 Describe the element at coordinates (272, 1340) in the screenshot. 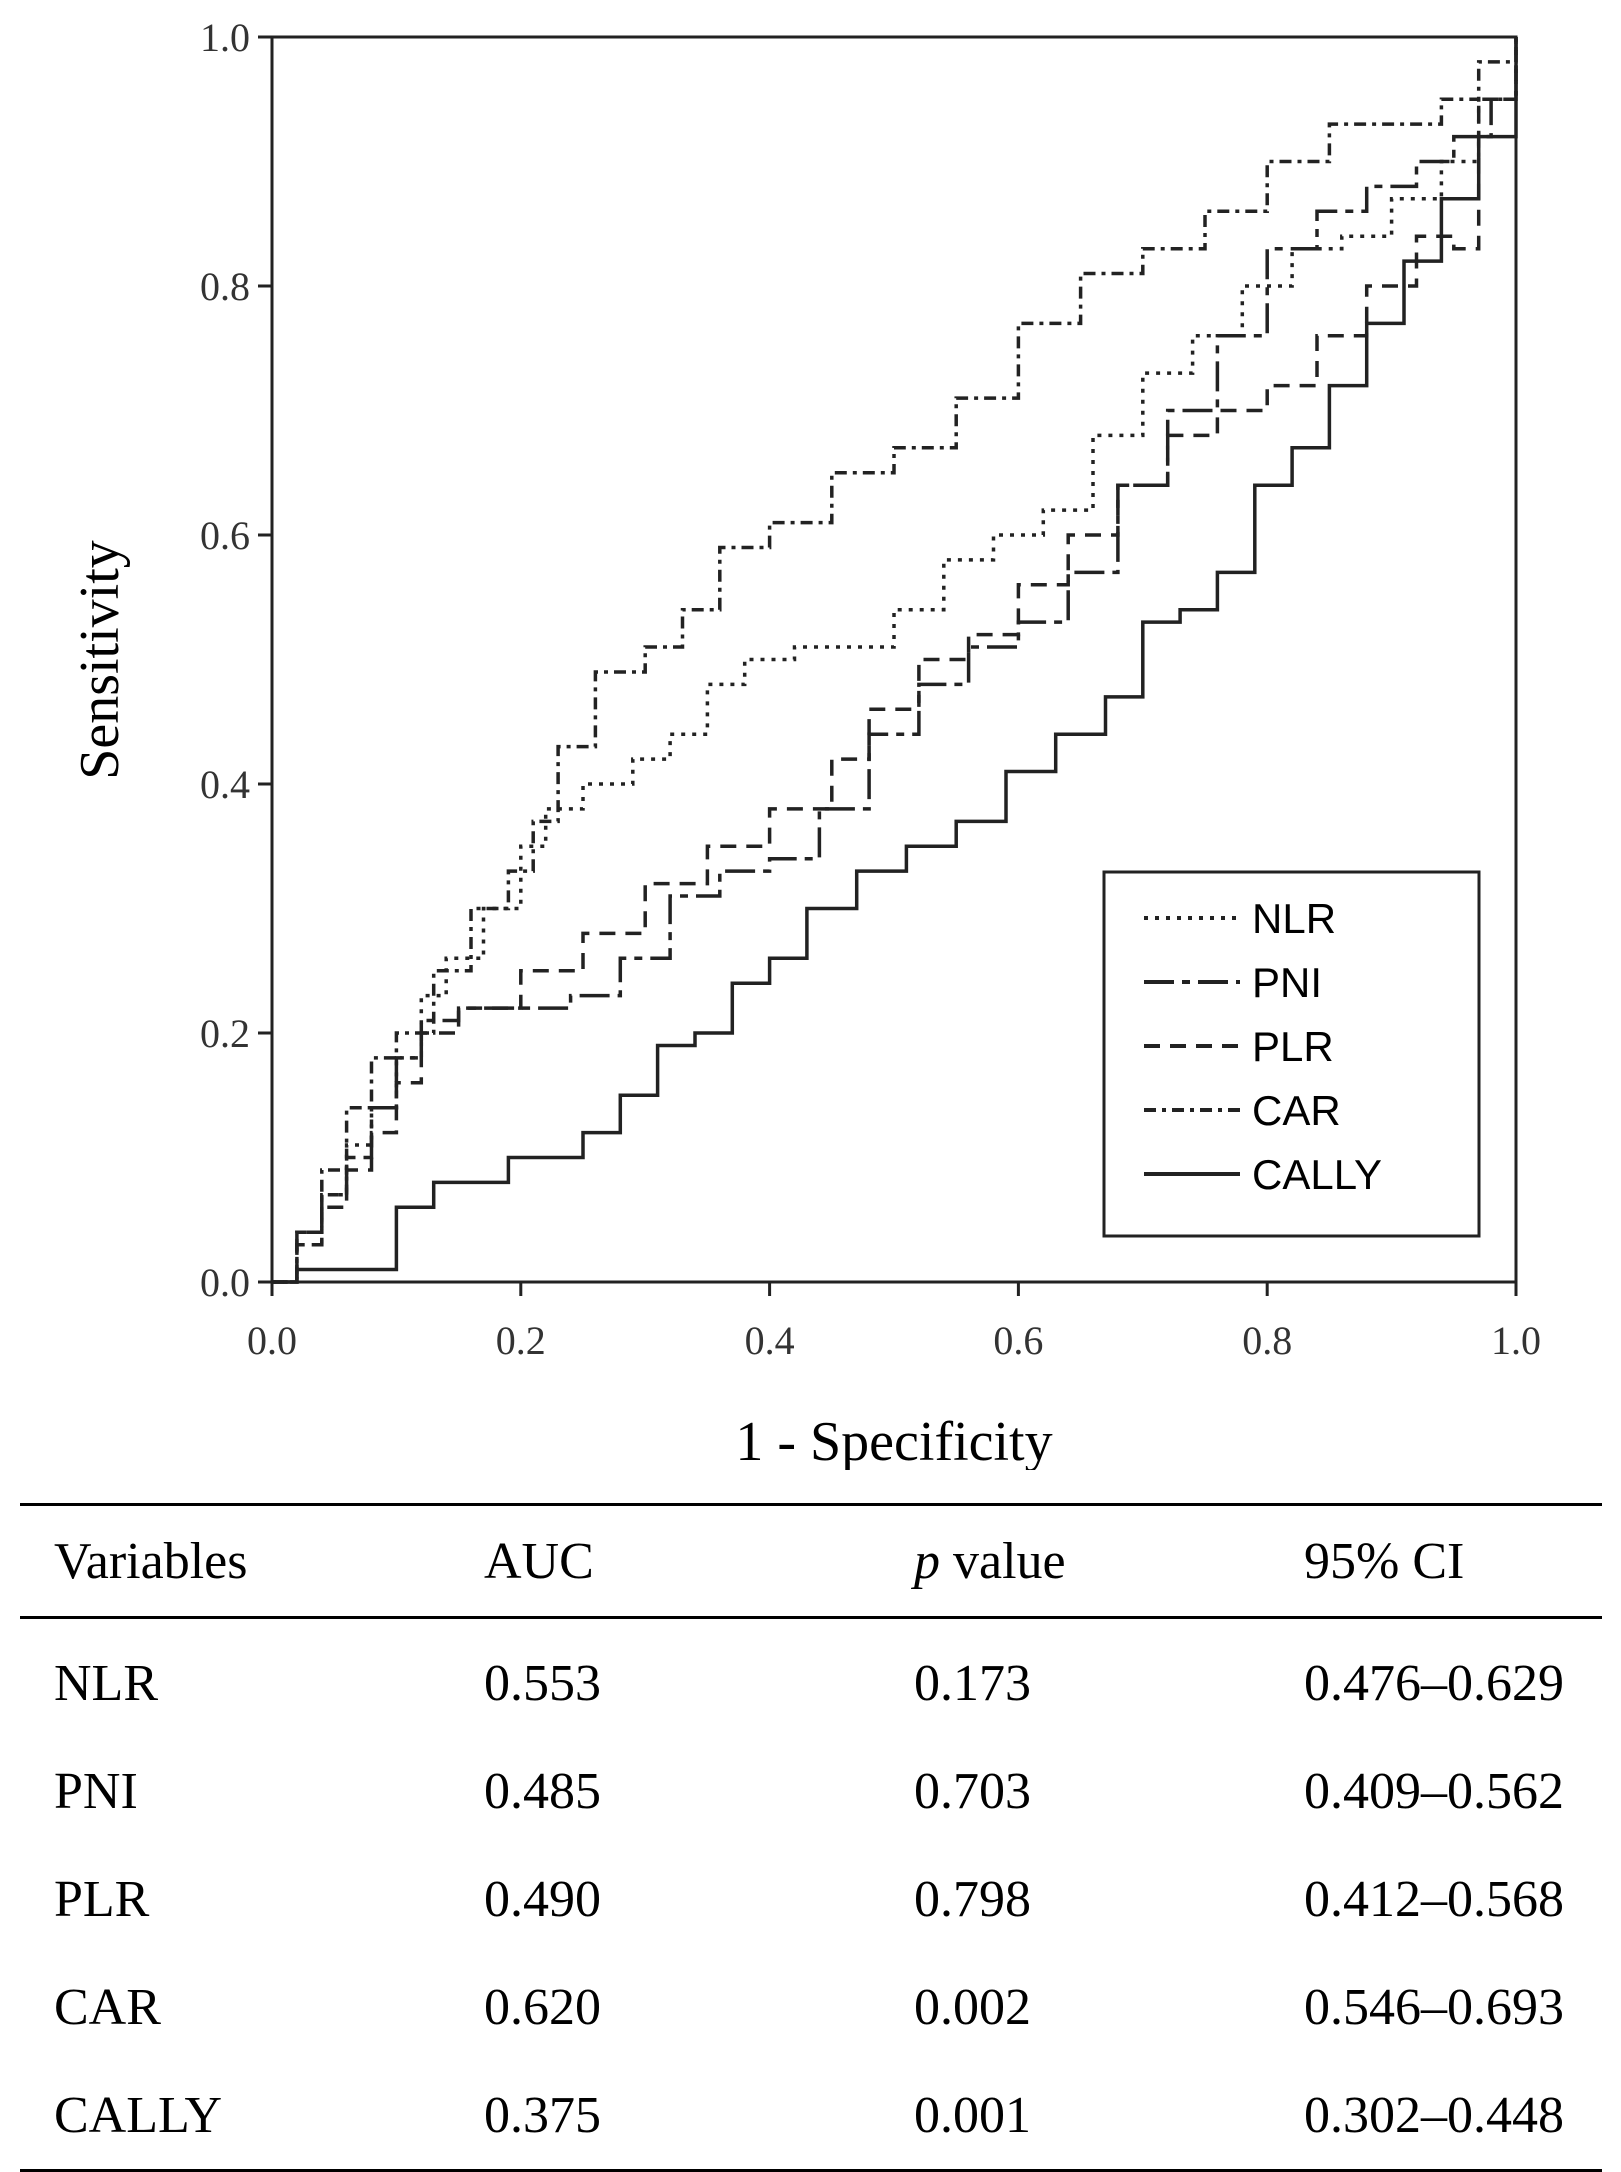

I see `x-tick-label: 0.0` at that location.